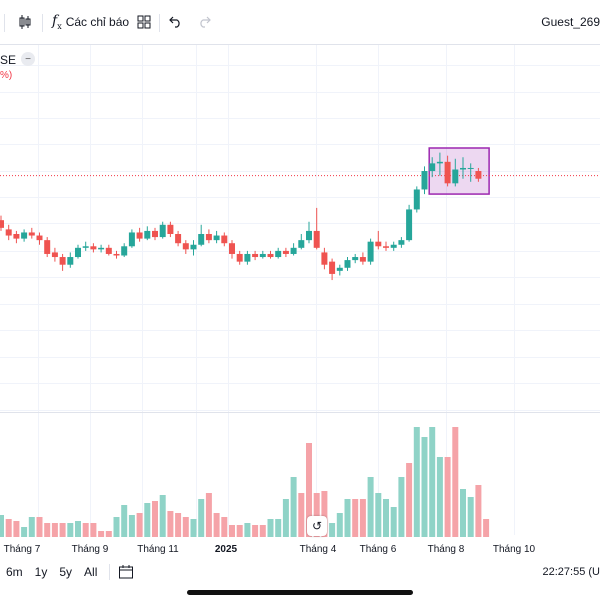  Describe the element at coordinates (300, 22) in the screenshot. I see `top-toolbar: fx Các chỉ báo Guest_269` at that location.